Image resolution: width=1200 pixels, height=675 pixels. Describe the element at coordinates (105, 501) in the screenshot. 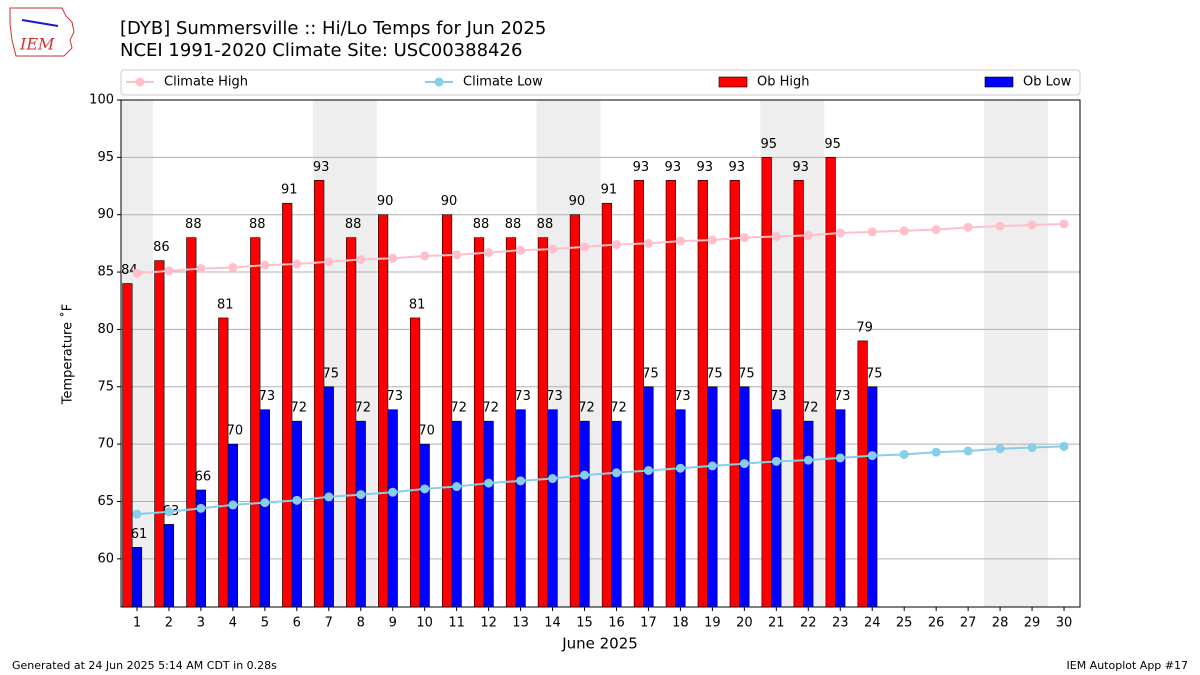

I see `y-tick-label: 65` at that location.